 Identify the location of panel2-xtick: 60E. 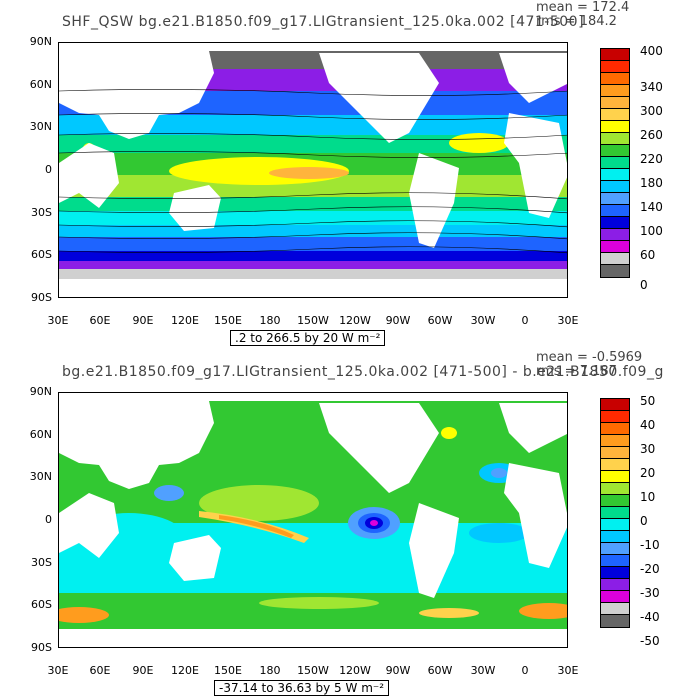
(100, 670).